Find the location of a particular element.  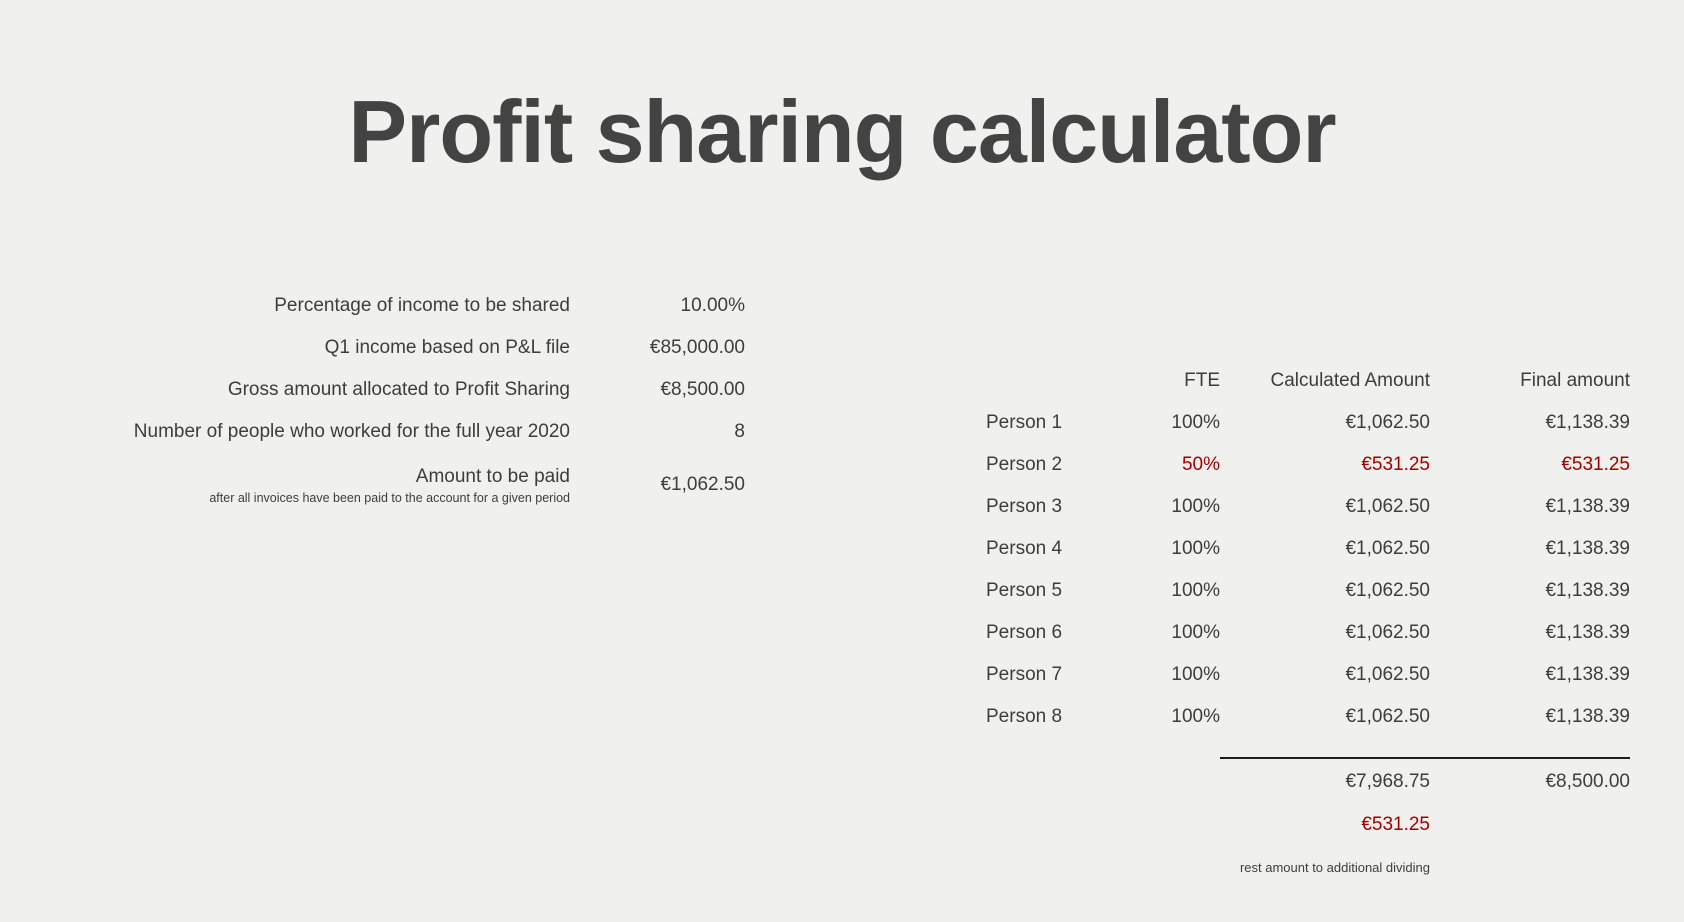

total-final-amount: €8,500.00 is located at coordinates (1587, 781).